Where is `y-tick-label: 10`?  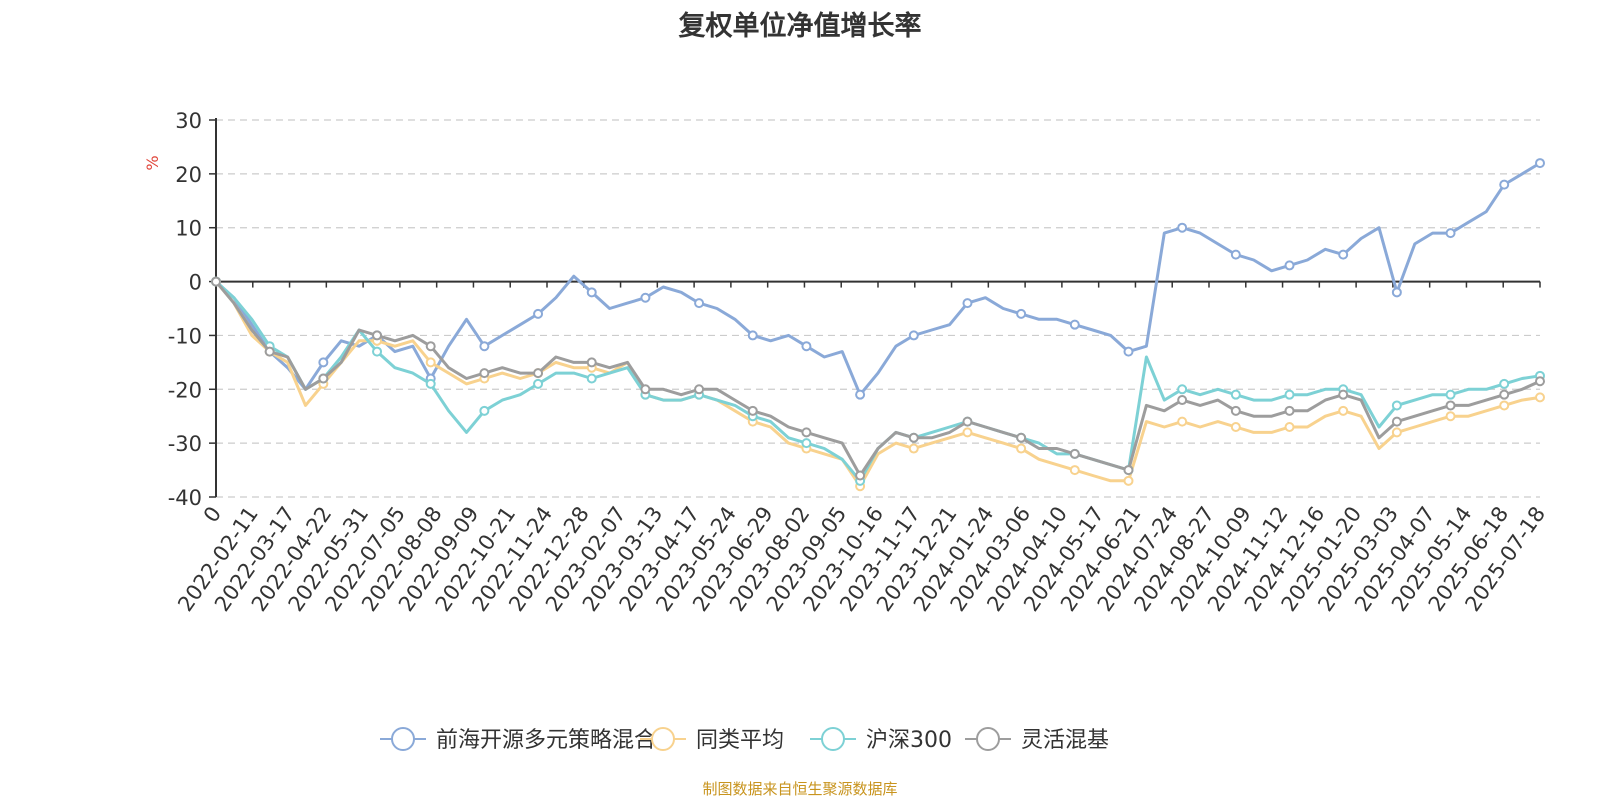
y-tick-label: 10 is located at coordinates (188, 229).